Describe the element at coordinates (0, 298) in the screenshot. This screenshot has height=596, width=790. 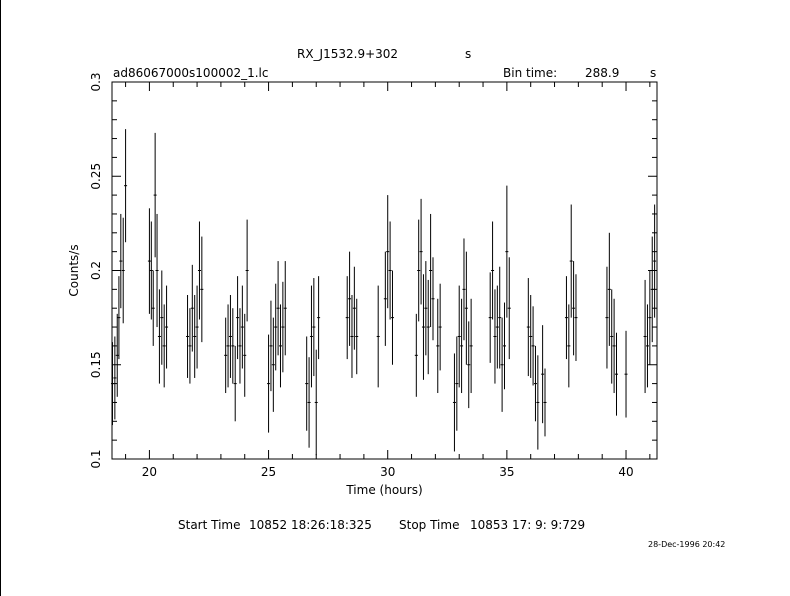
I see `window-left-border` at that location.